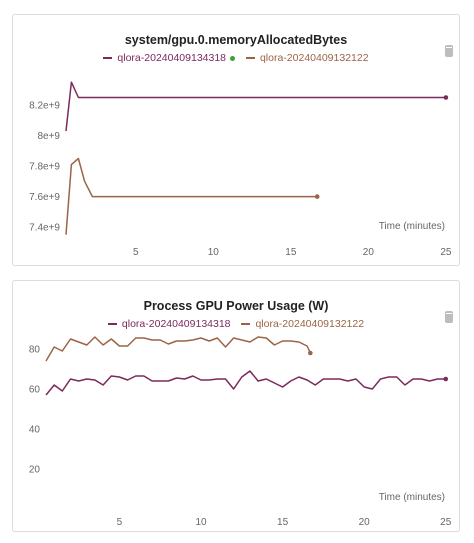 This screenshot has height=543, width=474. I want to click on y-tick-label: 20, so click(35, 470).